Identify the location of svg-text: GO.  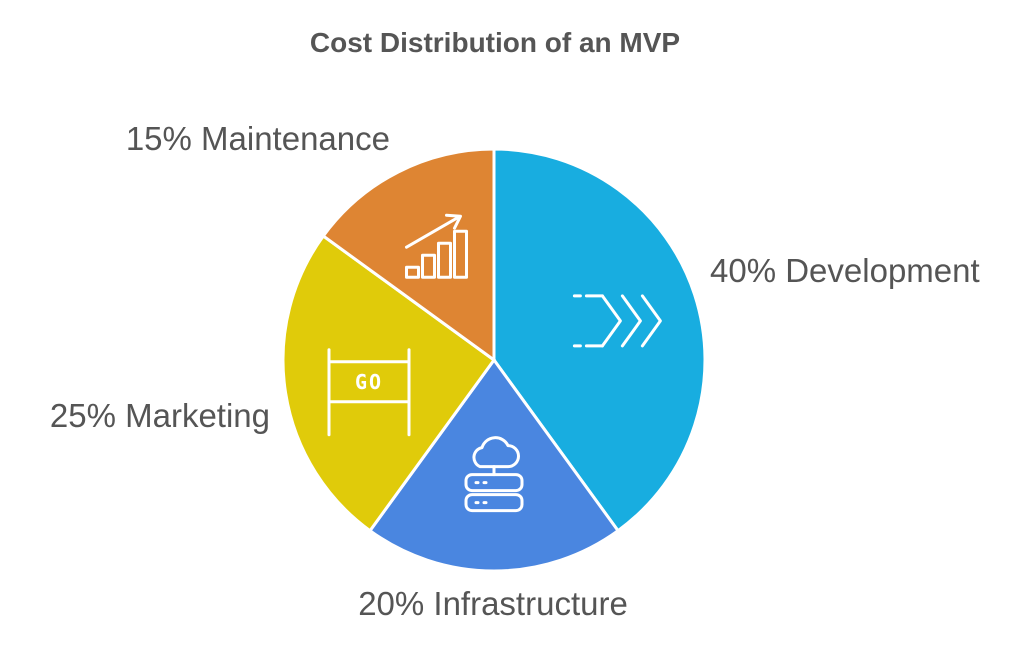
(369, 382).